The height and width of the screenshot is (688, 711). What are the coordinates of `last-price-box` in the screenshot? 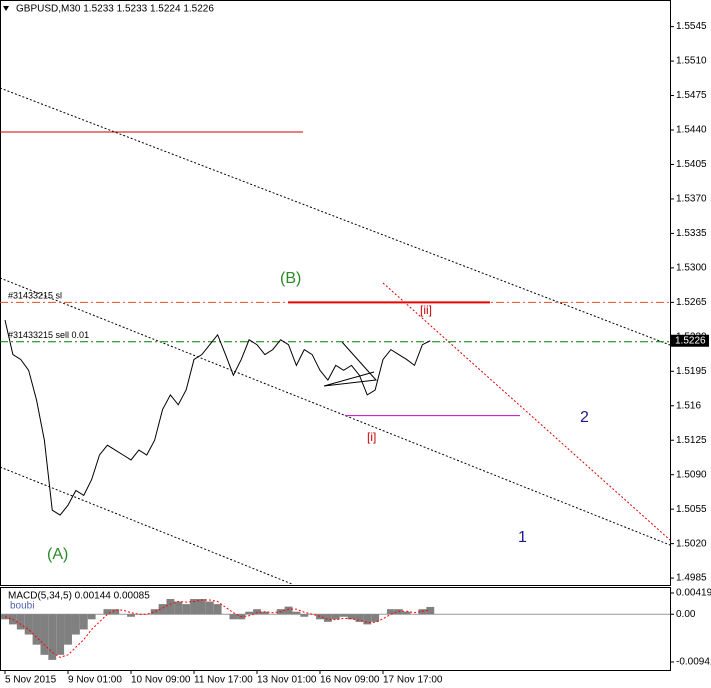 It's located at (690, 340).